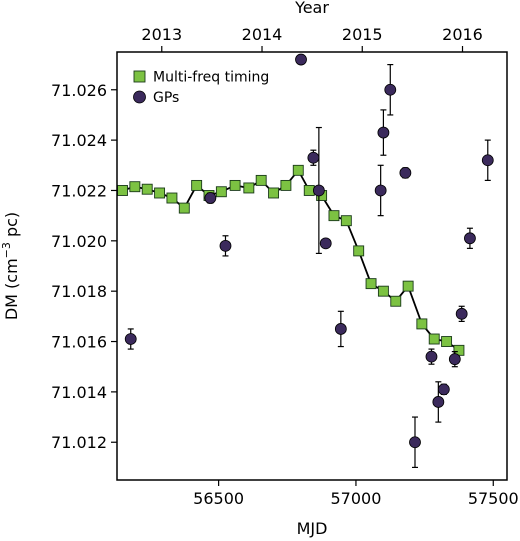 This screenshot has width=520, height=541. I want to click on y-tick-label: 71.026, so click(79, 90).